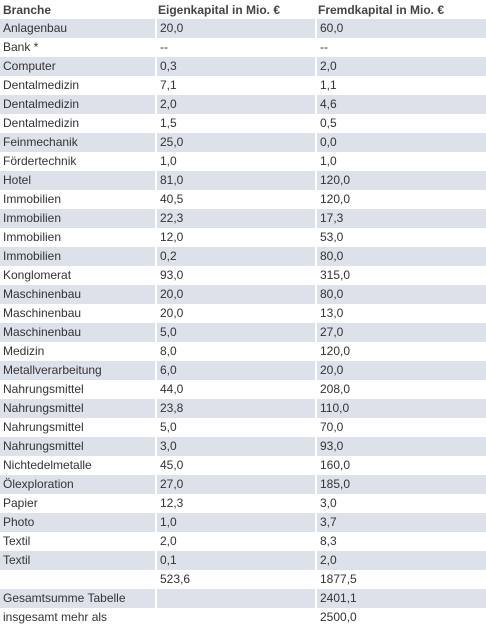 The height and width of the screenshot is (631, 486). I want to click on table-row: Computer 0,3 2,0, so click(243, 66).